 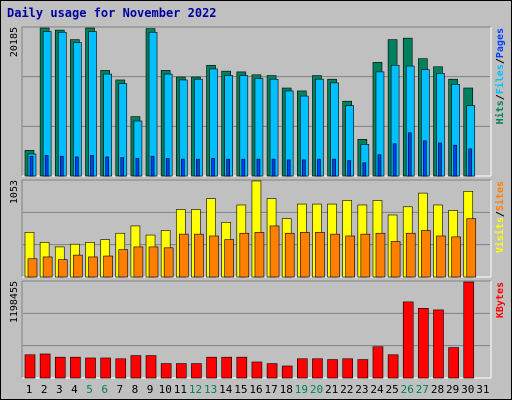 I want to click on x-tick-label-day-1: 1, so click(x=29, y=389).